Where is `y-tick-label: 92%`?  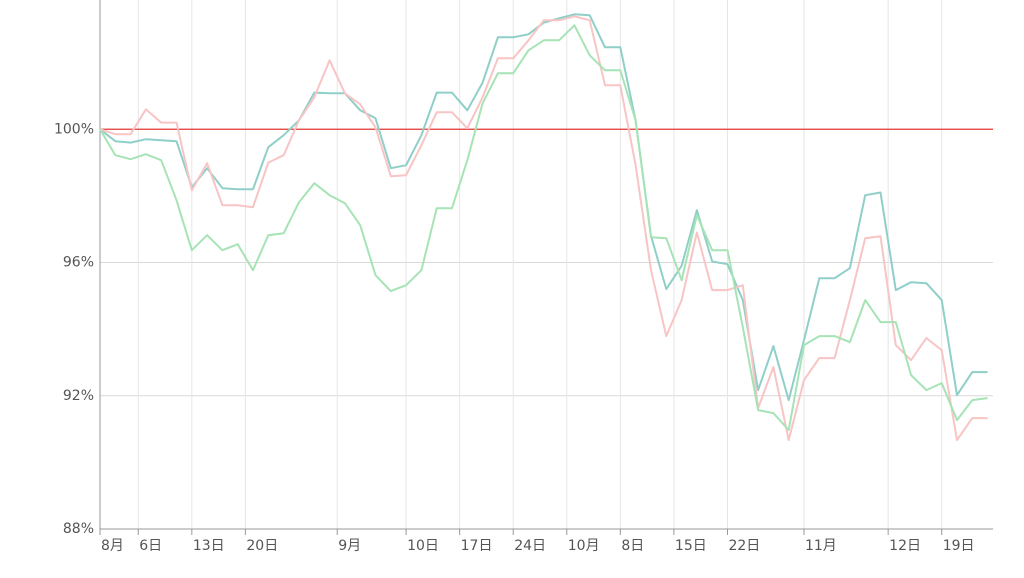 y-tick-label: 92% is located at coordinates (78, 396).